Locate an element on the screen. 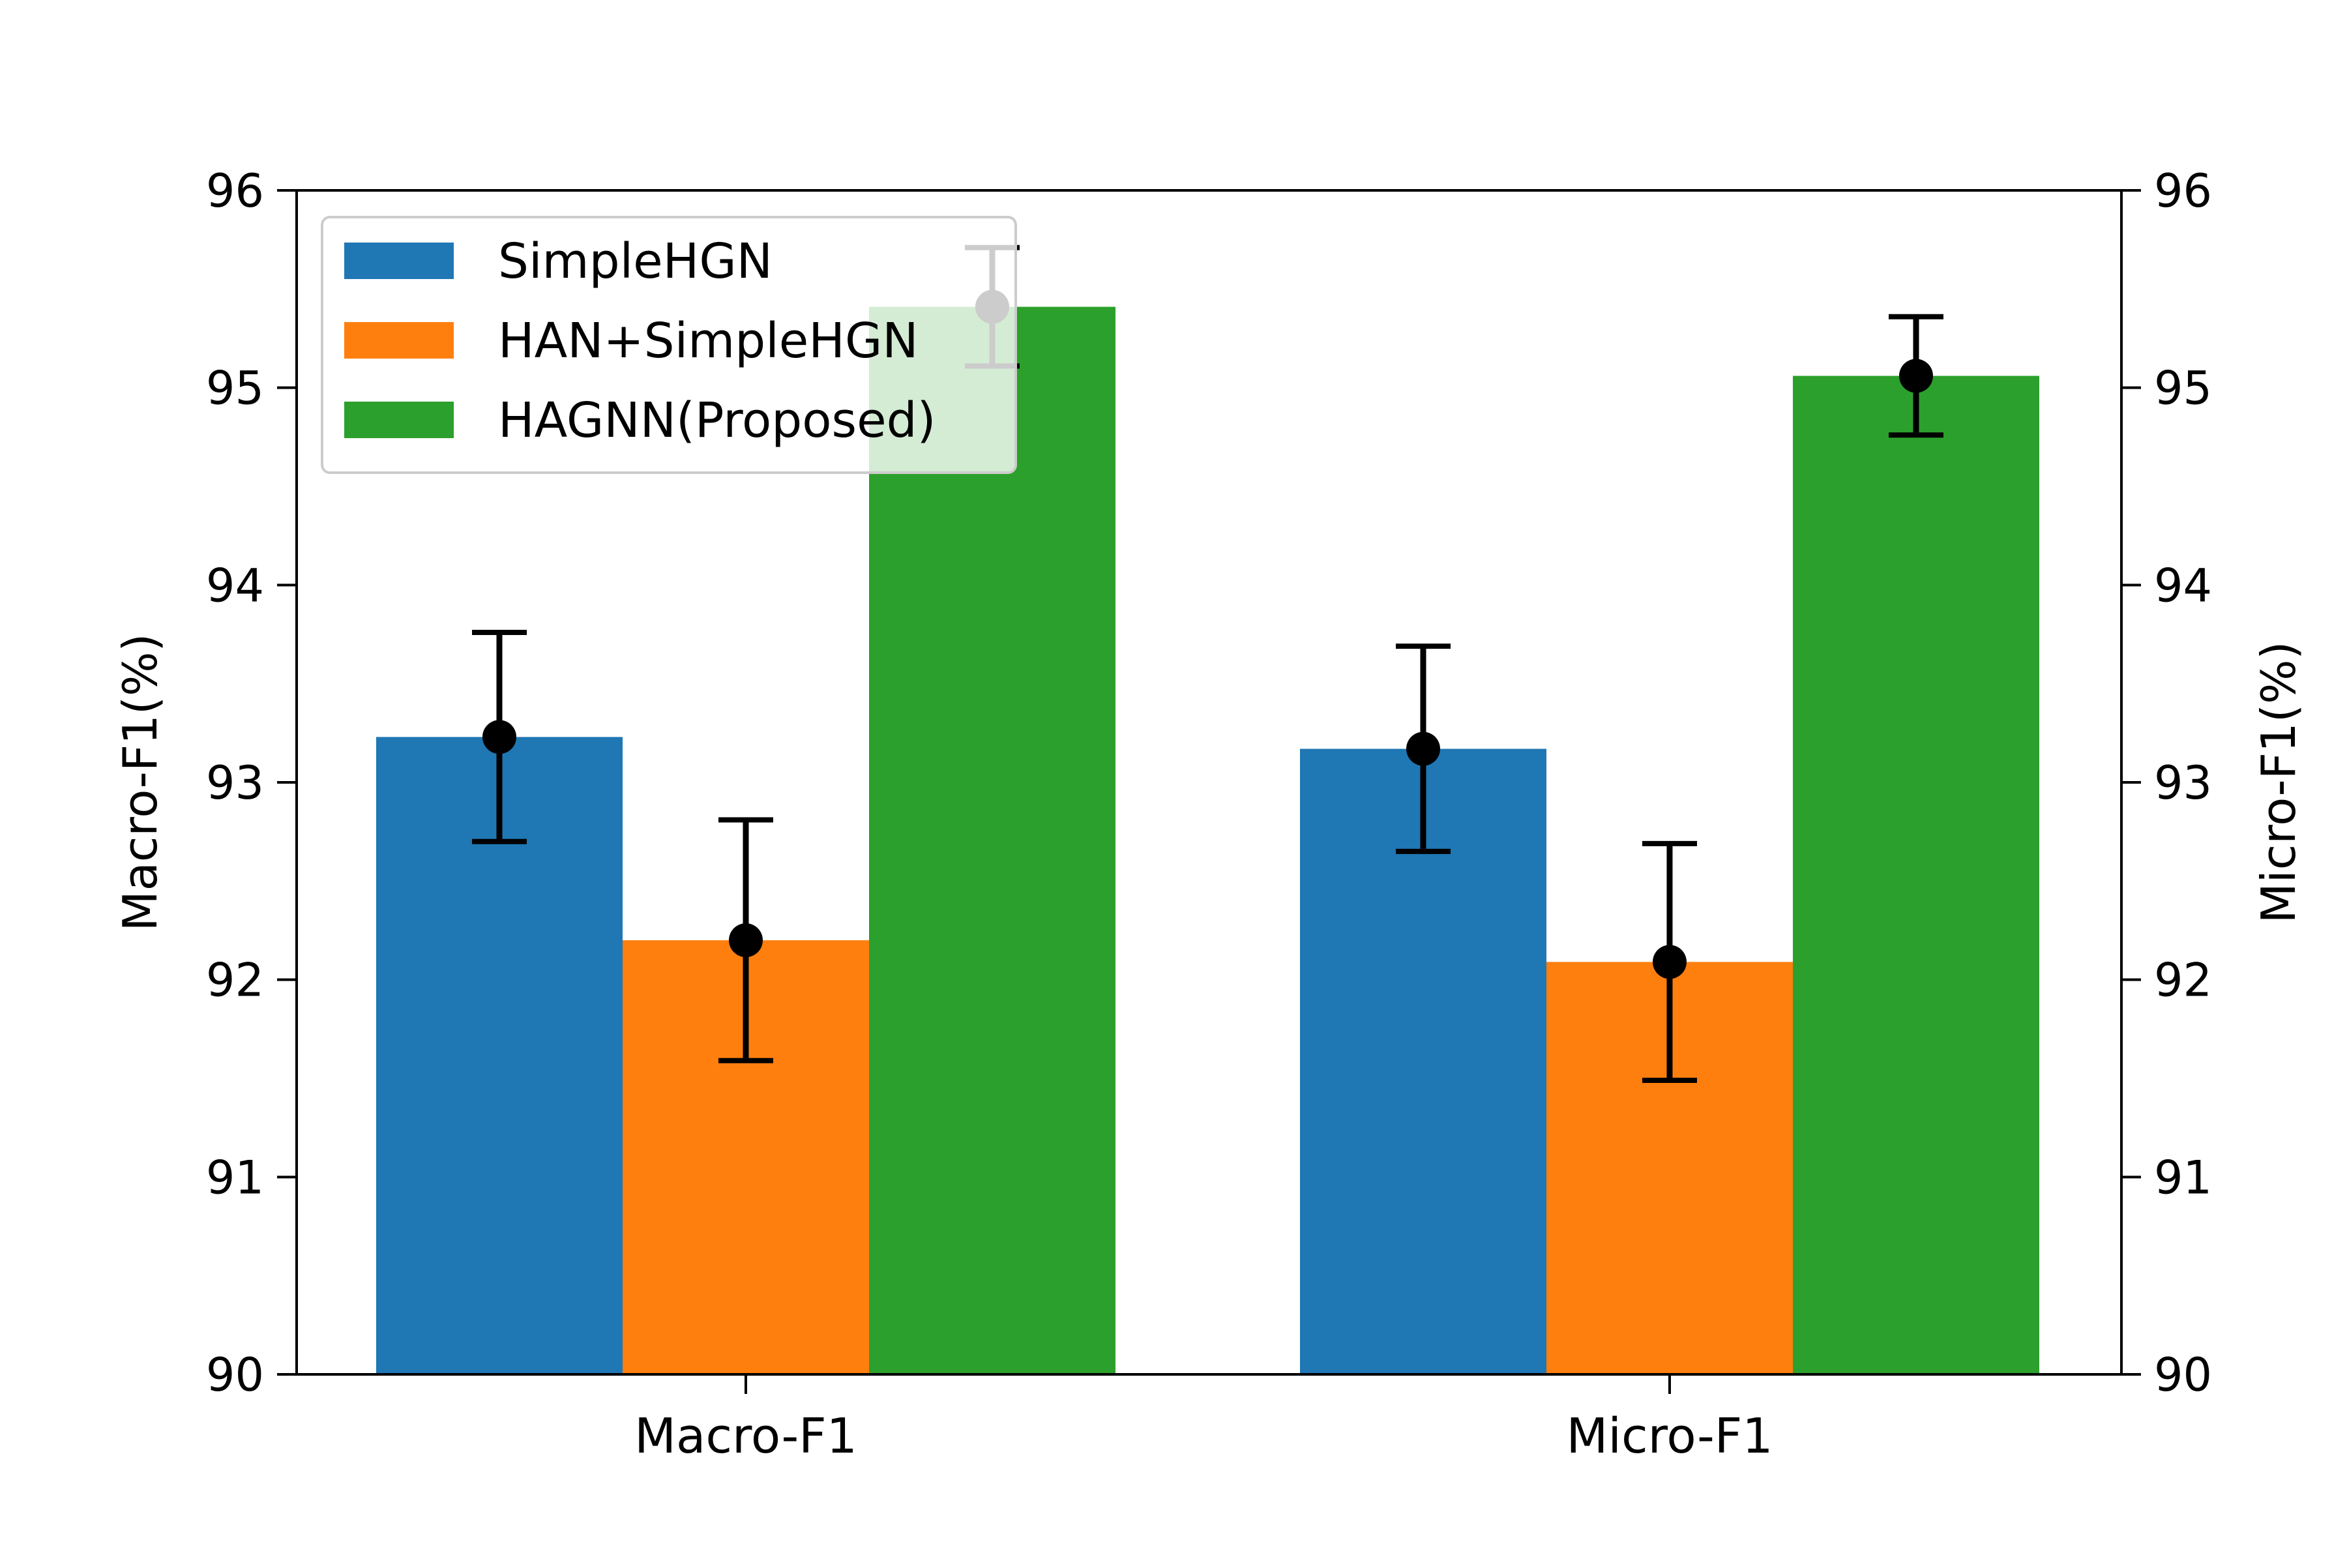 This screenshot has width=2347, height=1568. y-tick-label-left: 92 is located at coordinates (235, 981).